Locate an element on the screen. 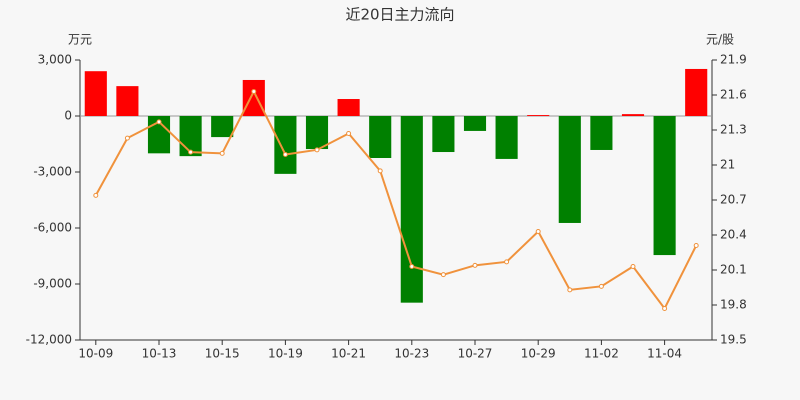 Image resolution: width=800 pixels, height=400 pixels. x-tick-label: 10-15 is located at coordinates (222, 354).